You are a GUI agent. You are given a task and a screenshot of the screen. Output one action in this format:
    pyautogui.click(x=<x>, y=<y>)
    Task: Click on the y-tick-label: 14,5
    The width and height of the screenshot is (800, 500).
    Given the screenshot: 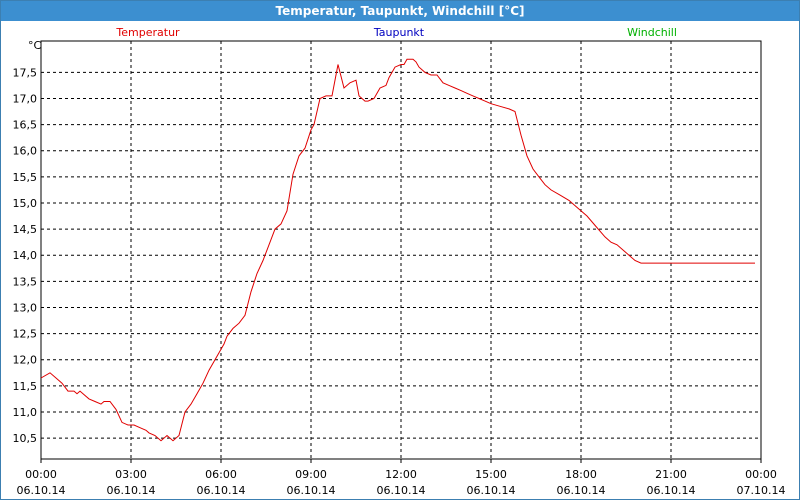 What is the action you would take?
    pyautogui.click(x=25, y=229)
    